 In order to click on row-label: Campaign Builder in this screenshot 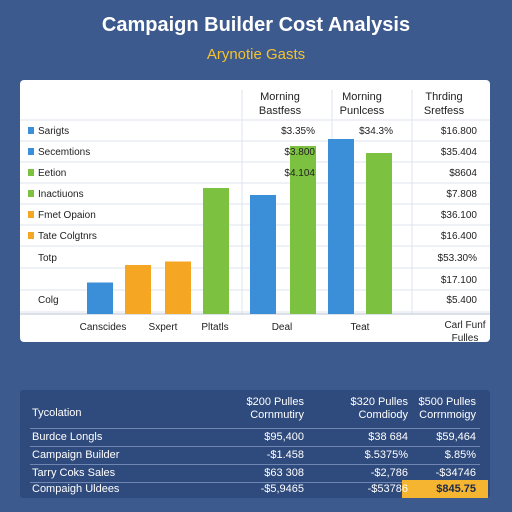, I will do `click(76, 455)`.